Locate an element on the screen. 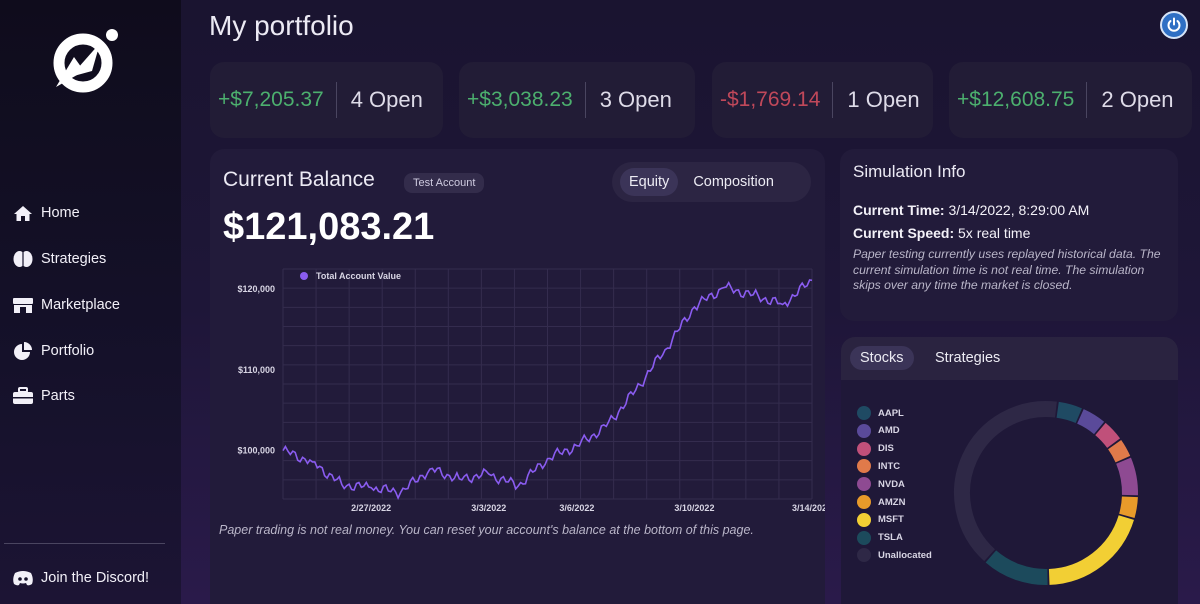 The width and height of the screenshot is (1200, 604). legend-label: Unallocated is located at coordinates (905, 555).